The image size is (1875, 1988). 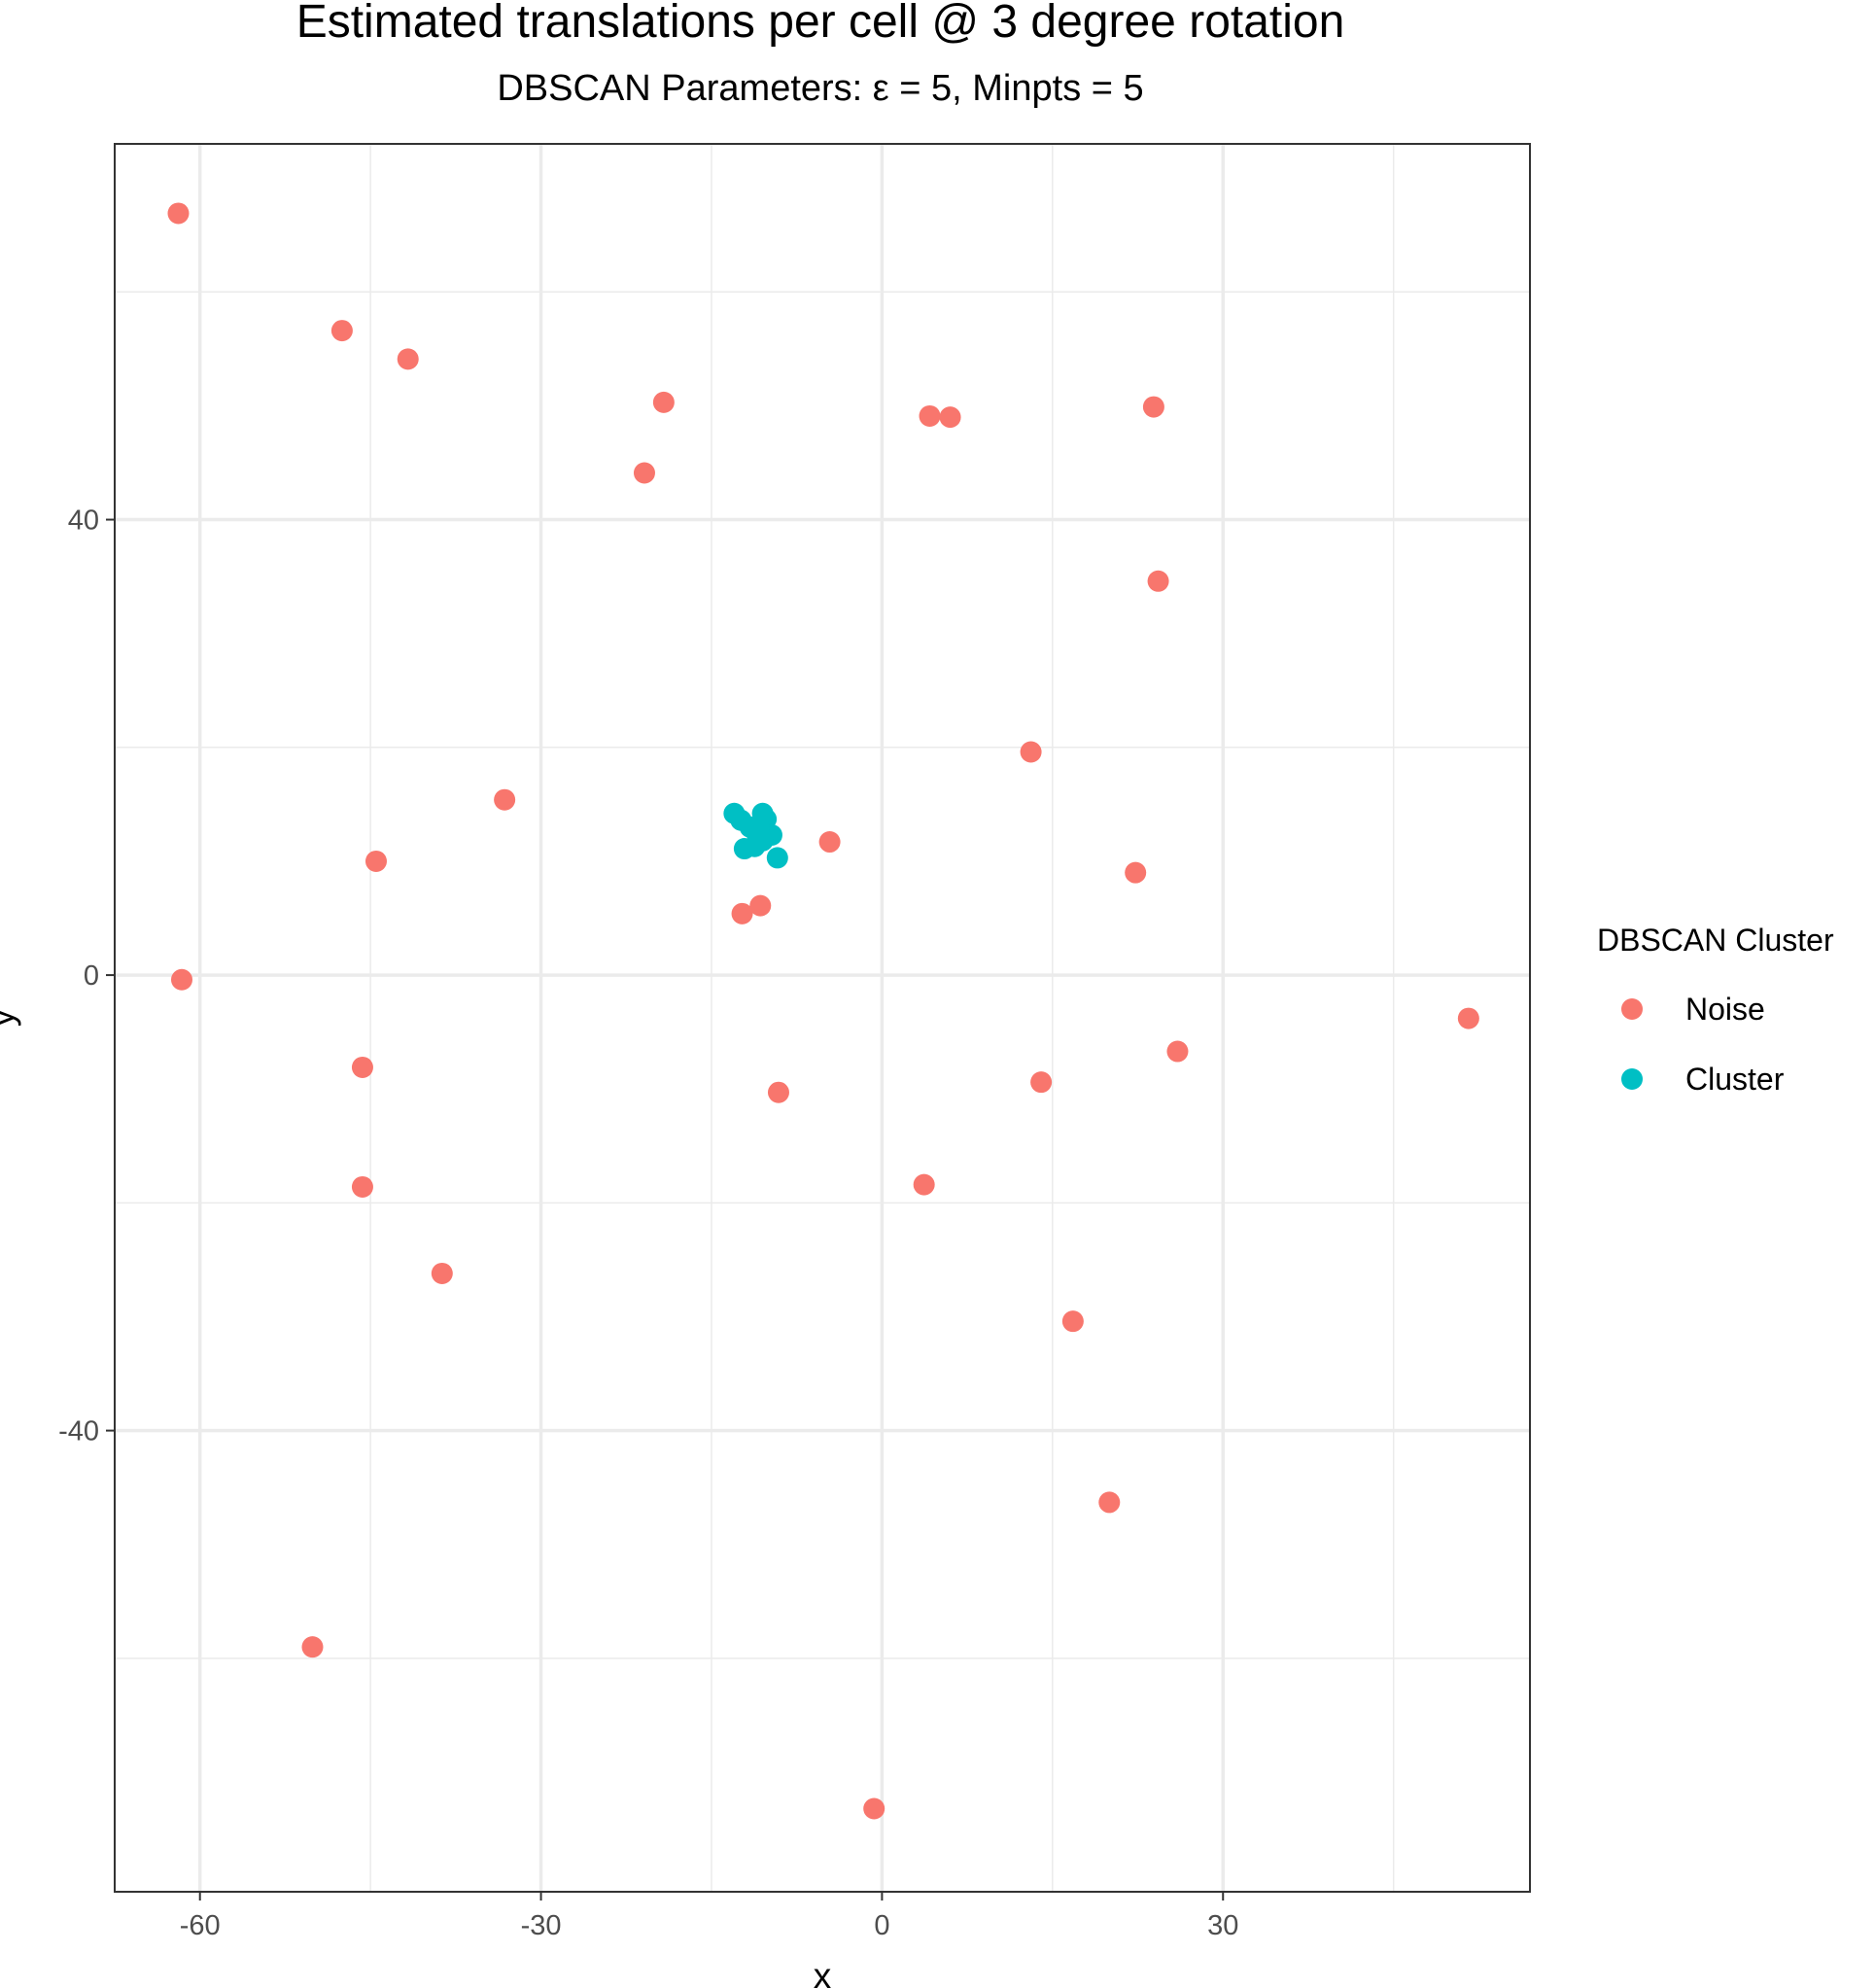 What do you see at coordinates (881, 1925) in the screenshot?
I see `x-tick-label: 0` at bounding box center [881, 1925].